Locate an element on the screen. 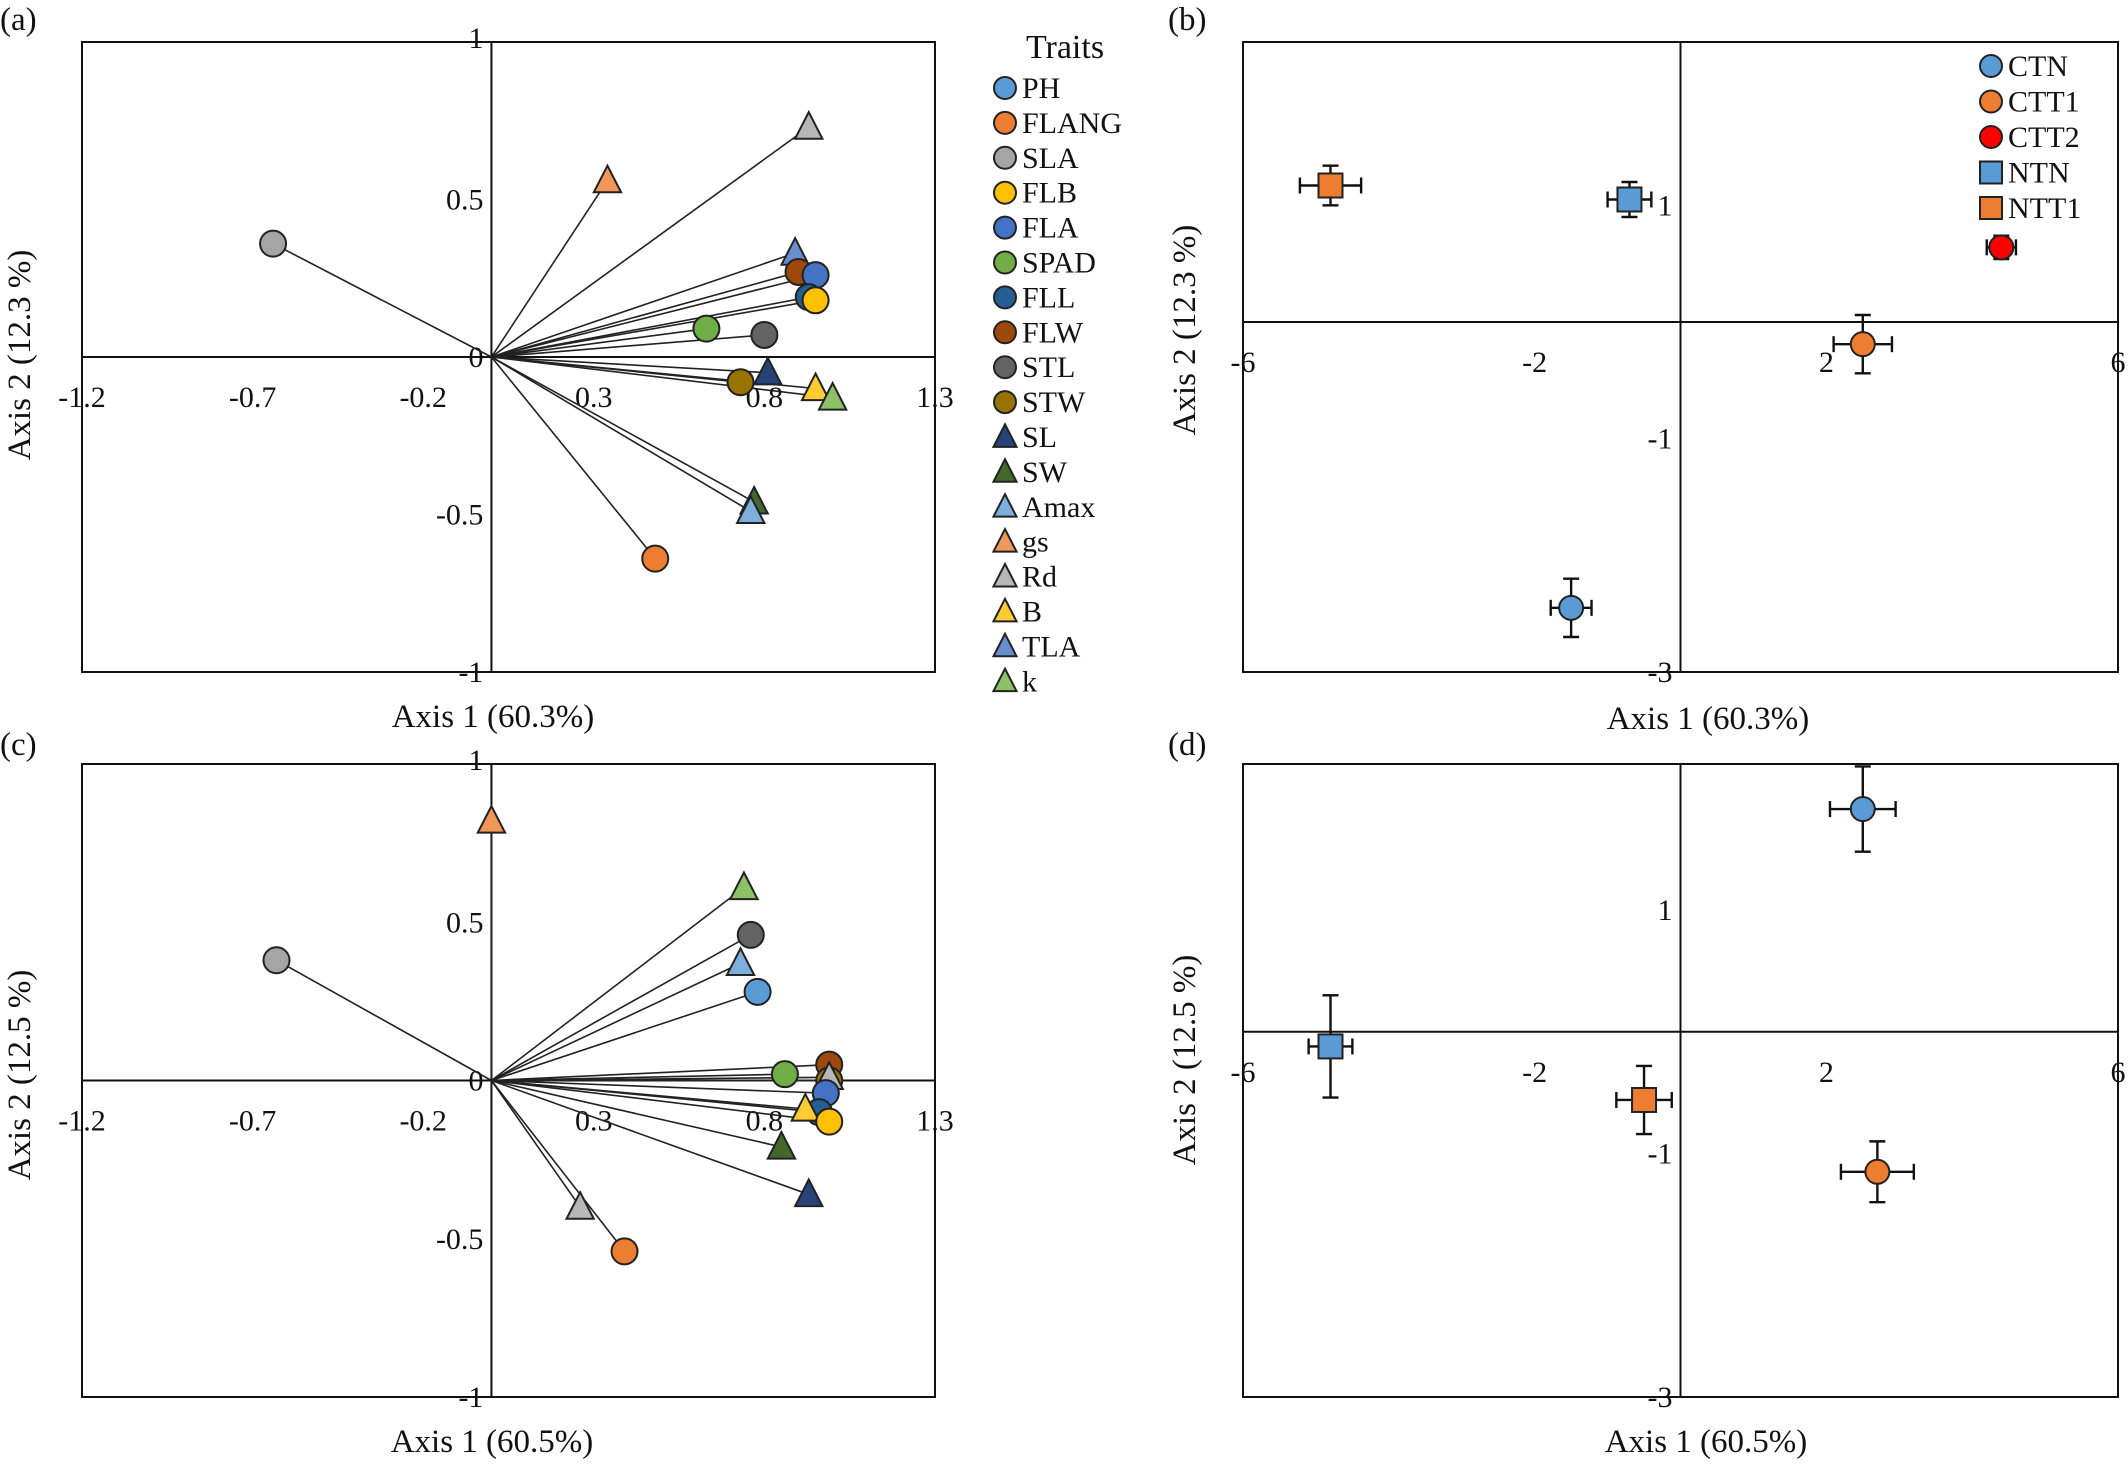 The height and width of the screenshot is (1469, 2128). traits-legend-marker-FLW is located at coordinates (1005, 332).